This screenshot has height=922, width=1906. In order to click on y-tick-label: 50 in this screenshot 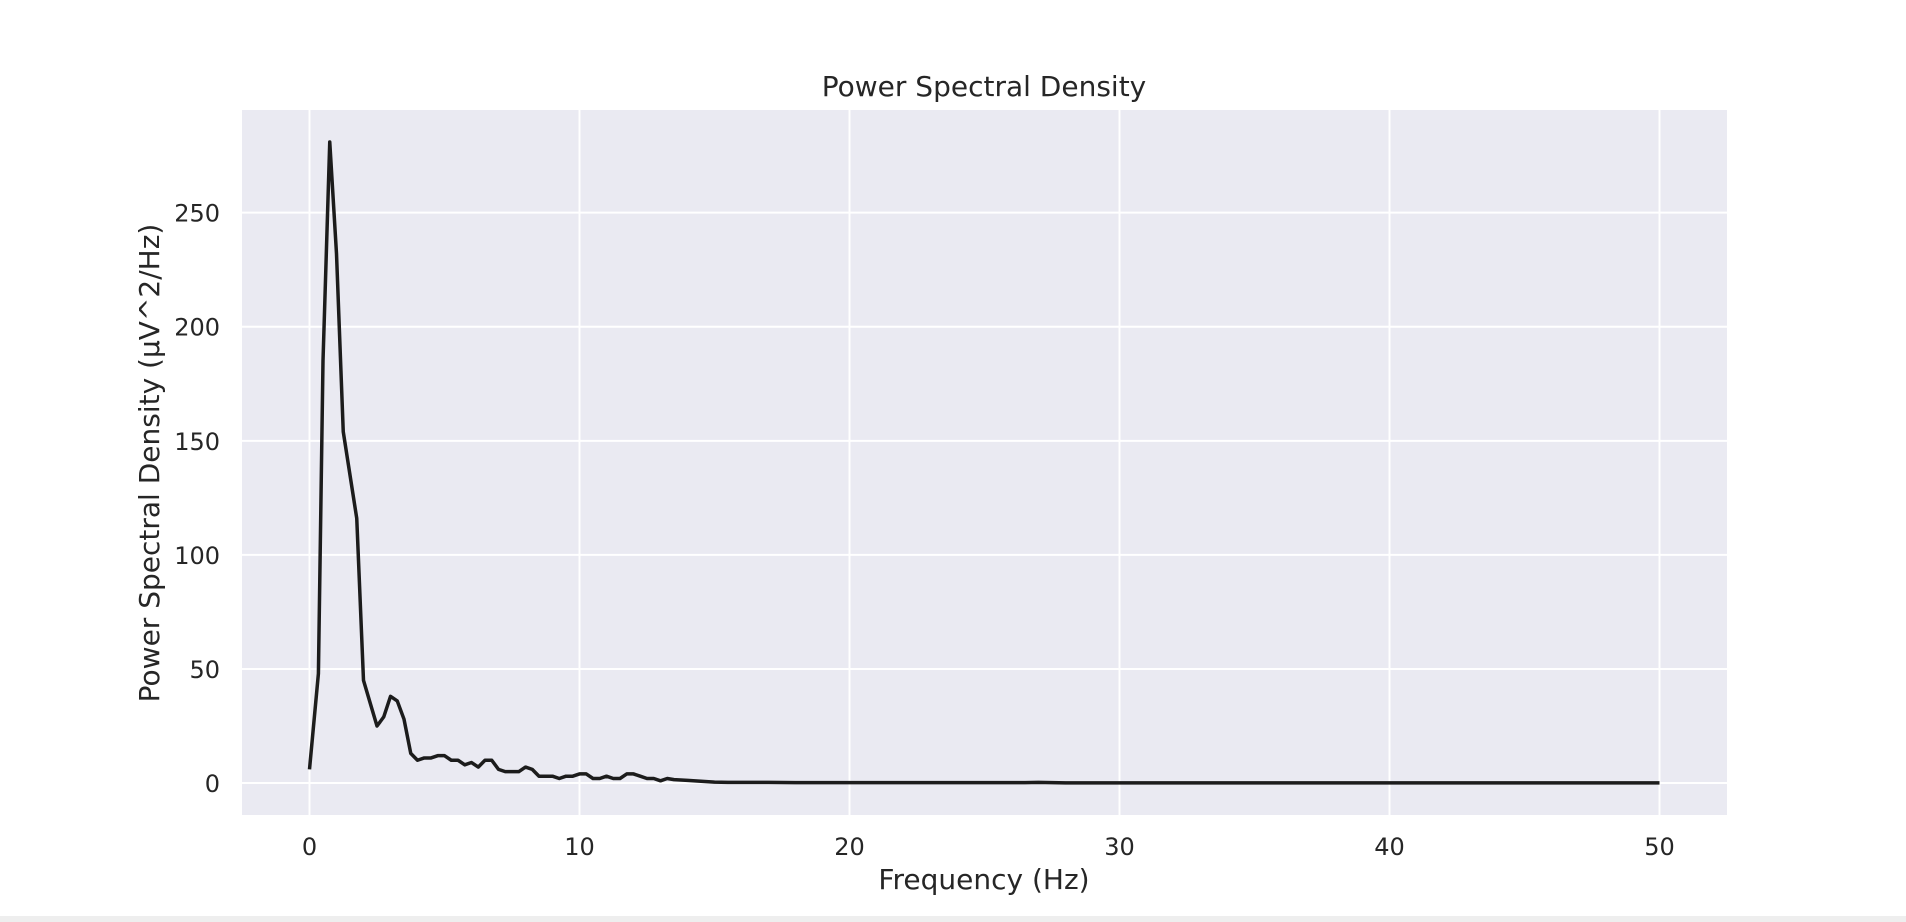, I will do `click(204, 670)`.